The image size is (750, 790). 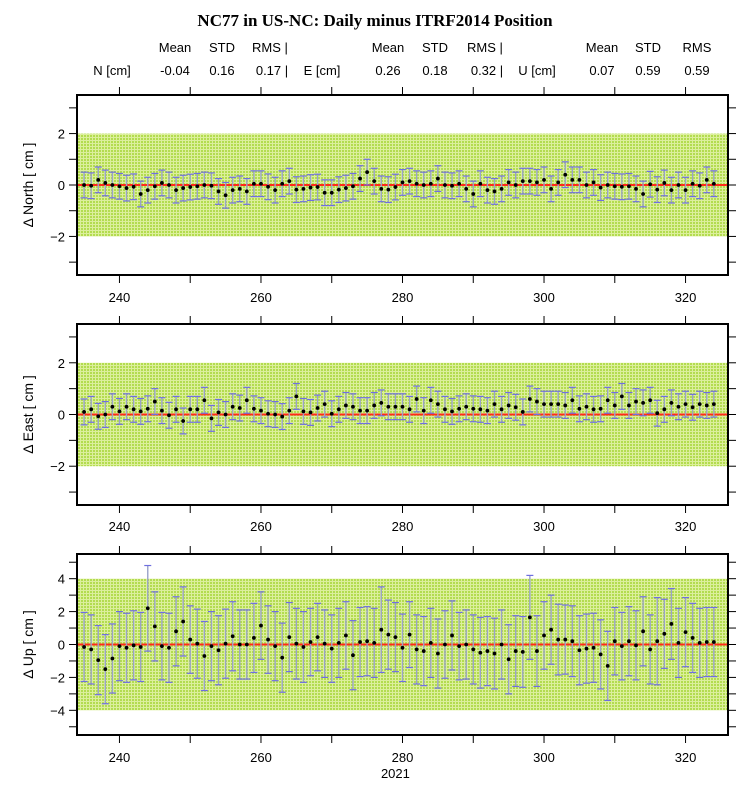 I want to click on x-tick-label: 320, so click(x=686, y=757).